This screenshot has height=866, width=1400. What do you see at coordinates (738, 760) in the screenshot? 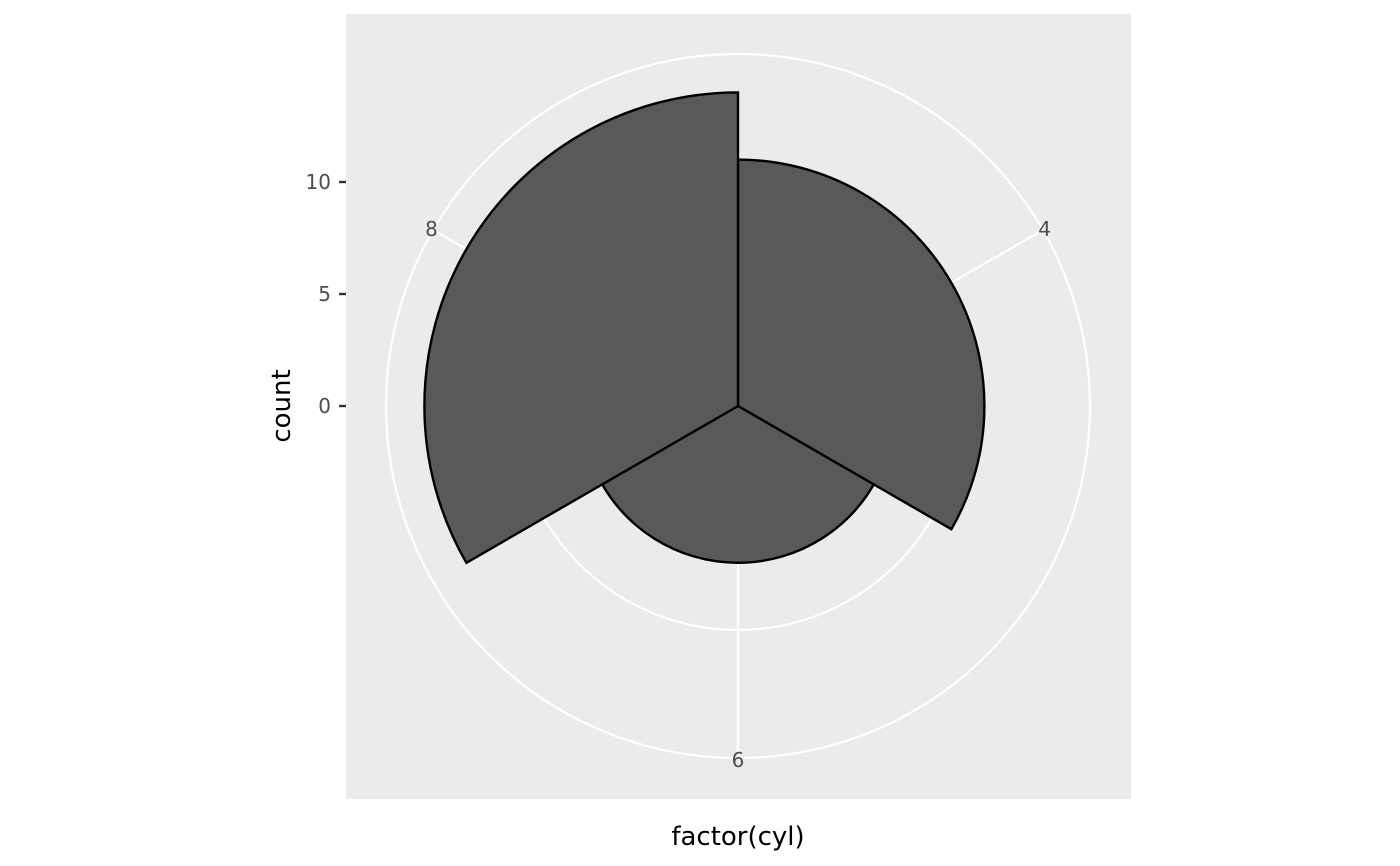
I see `category-label-6: 6` at bounding box center [738, 760].